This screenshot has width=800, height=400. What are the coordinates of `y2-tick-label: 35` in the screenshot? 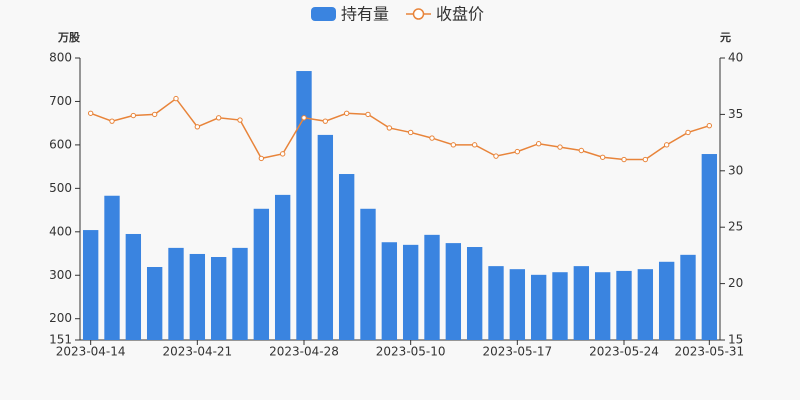 It's located at (735, 114).